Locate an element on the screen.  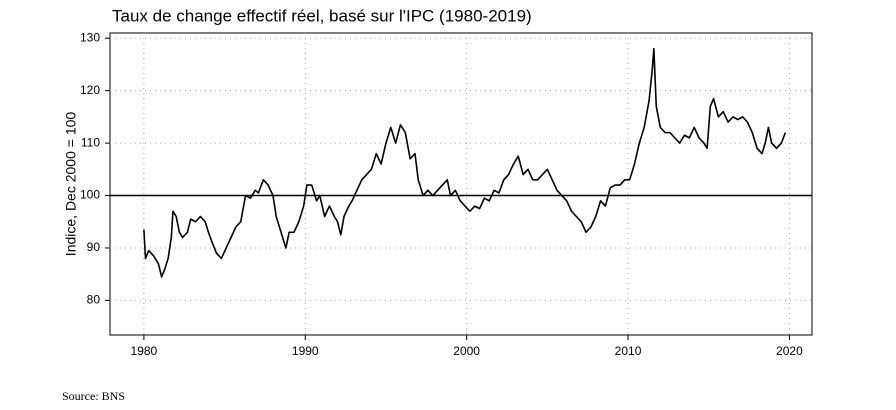
source: Source: BNS is located at coordinates (93, 396).